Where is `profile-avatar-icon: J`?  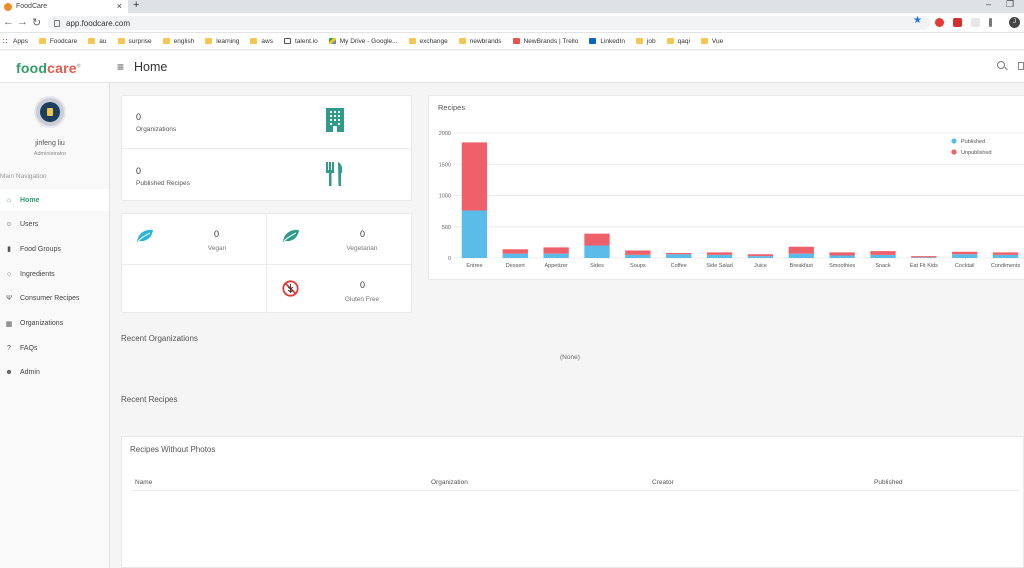
profile-avatar-icon: J is located at coordinates (1014, 22).